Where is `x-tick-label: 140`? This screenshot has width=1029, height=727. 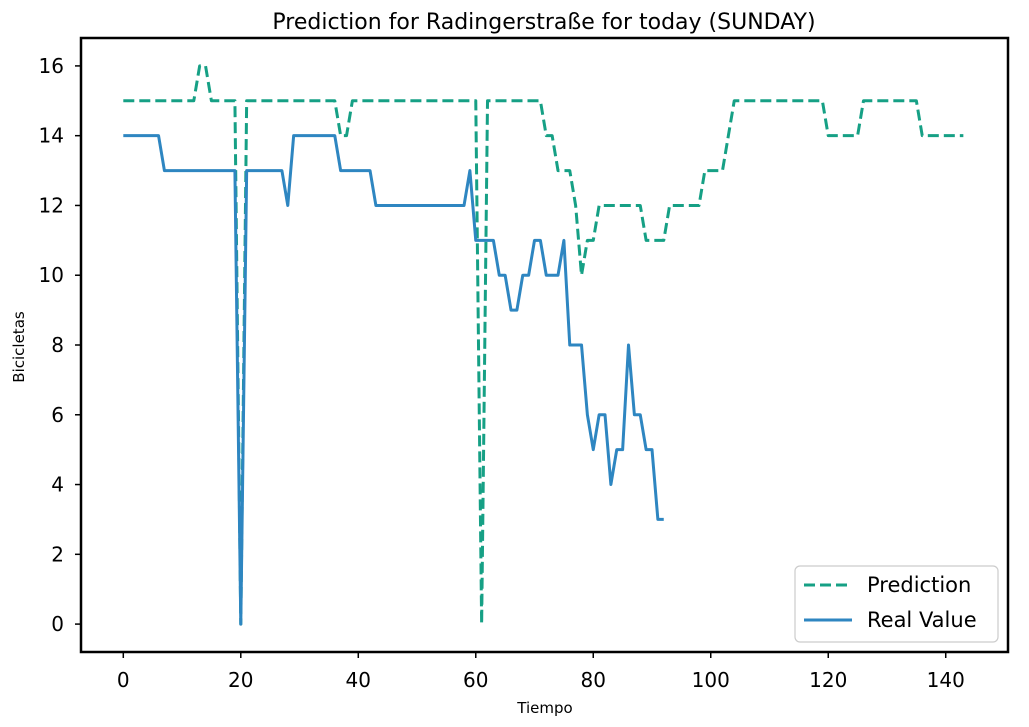
x-tick-label: 140 is located at coordinates (946, 680).